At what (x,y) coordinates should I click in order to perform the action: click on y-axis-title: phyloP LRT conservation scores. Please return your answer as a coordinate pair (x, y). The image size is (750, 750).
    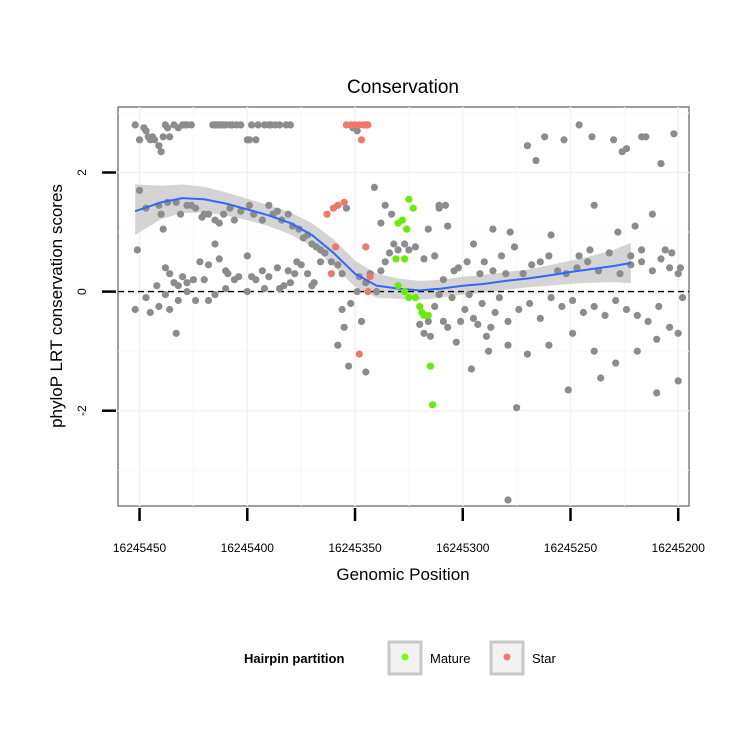
    Looking at the image, I should click on (56, 306).